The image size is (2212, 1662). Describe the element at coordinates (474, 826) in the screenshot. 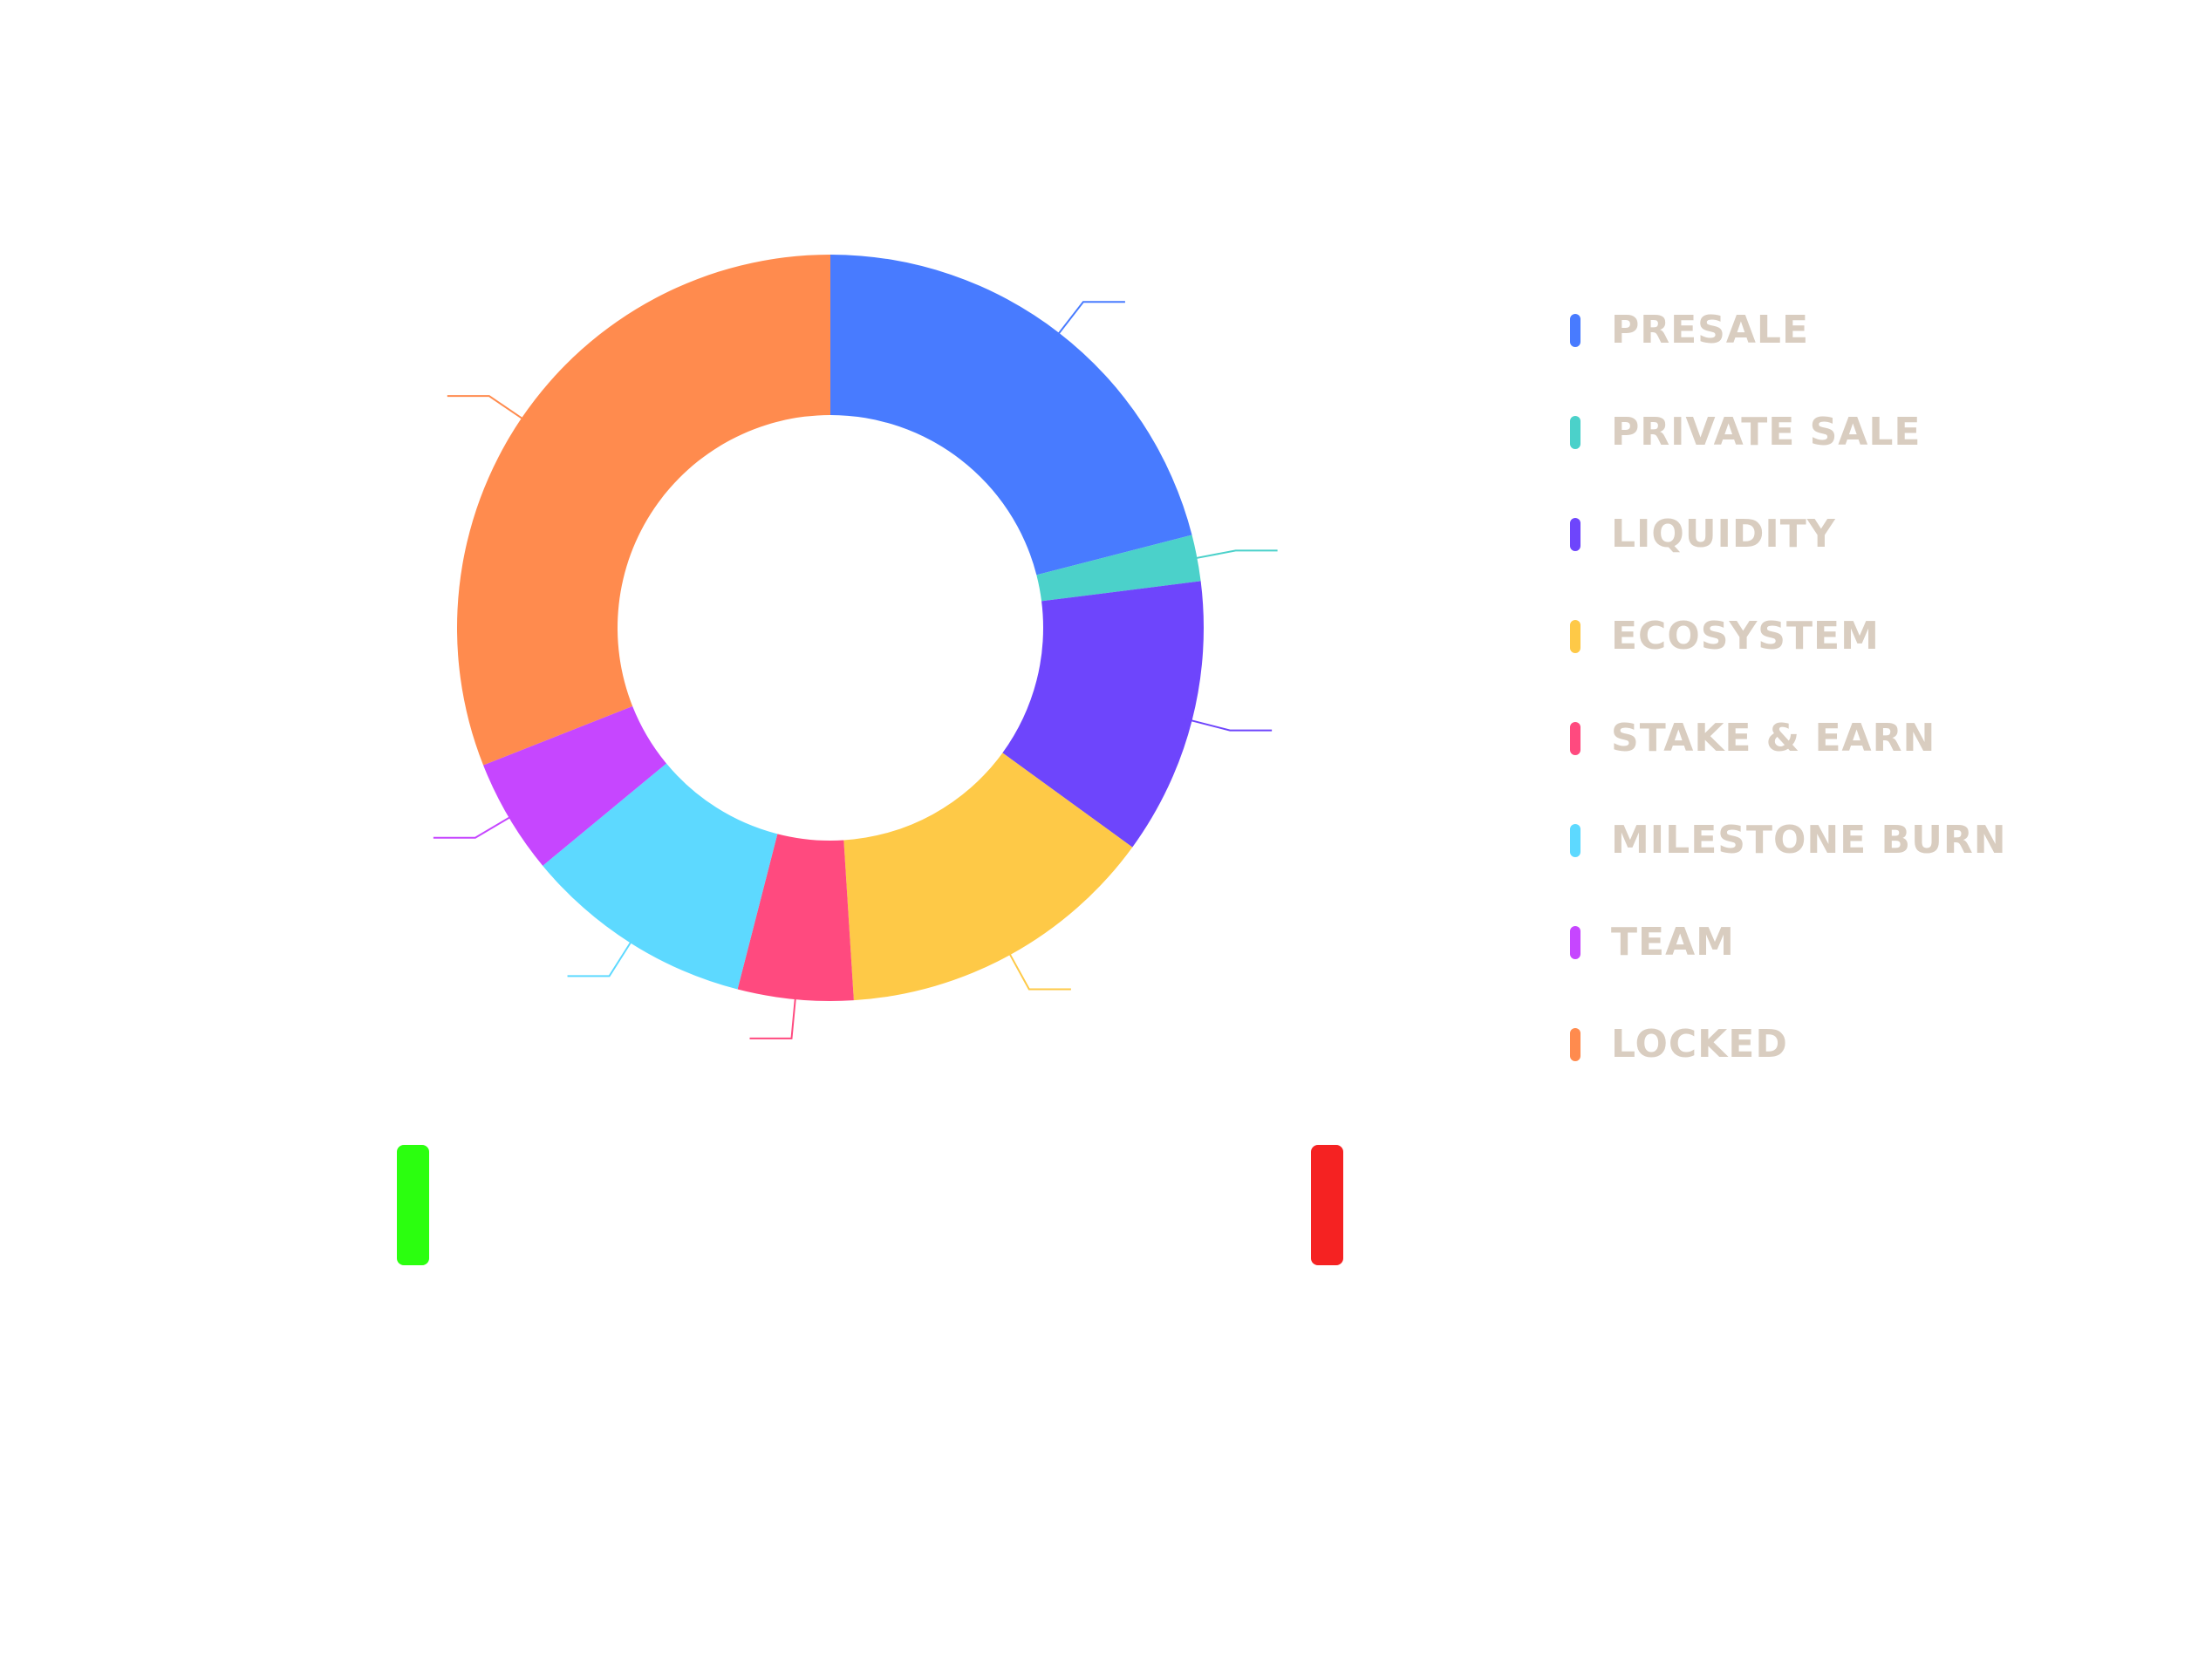

I see `leader-line-team` at that location.